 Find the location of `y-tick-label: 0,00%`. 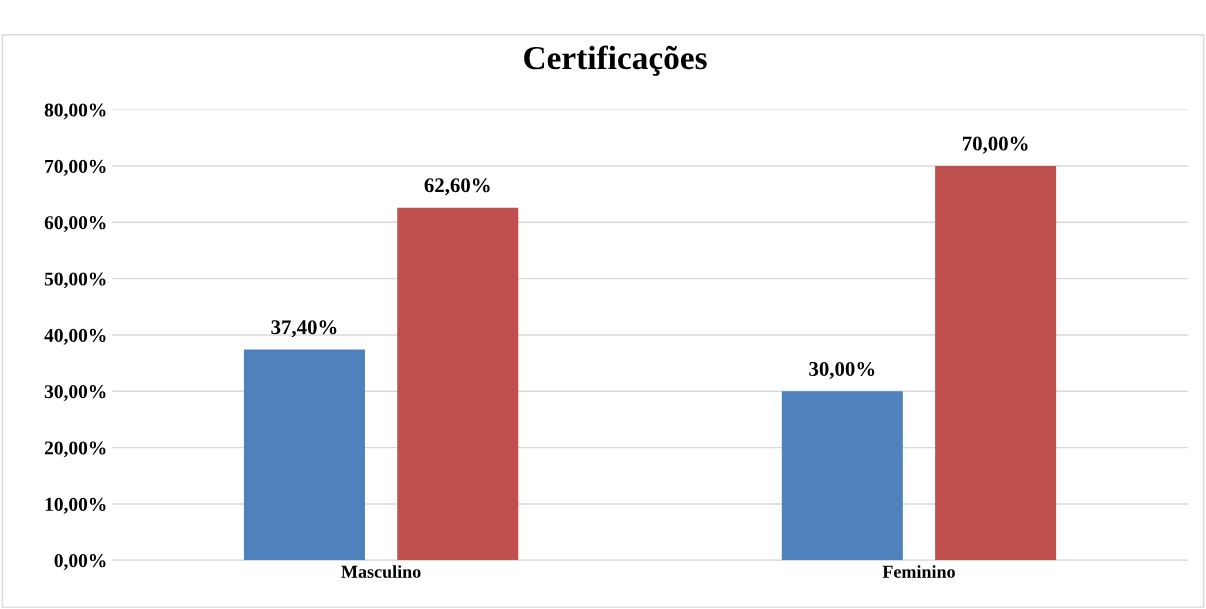

y-tick-label: 0,00% is located at coordinates (80, 562).